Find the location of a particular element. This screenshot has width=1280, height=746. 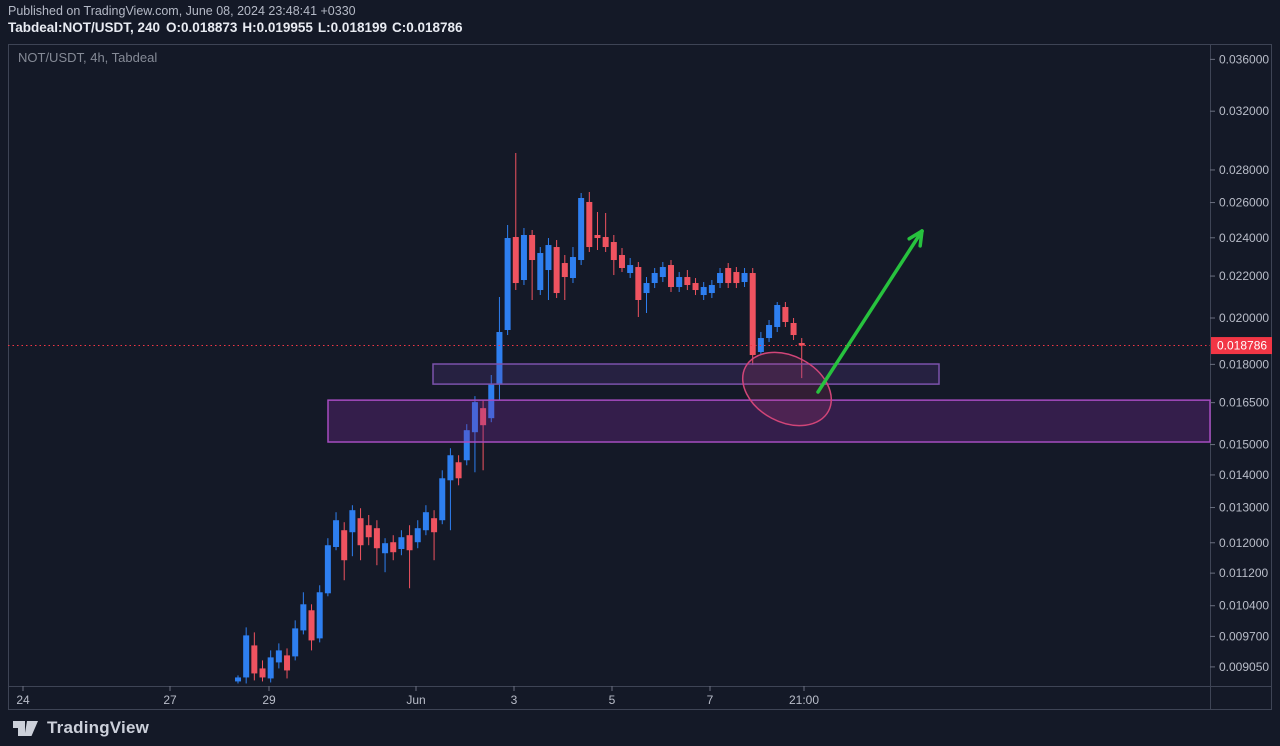

price-tick-label: 0.024000 is located at coordinates (1244, 238).